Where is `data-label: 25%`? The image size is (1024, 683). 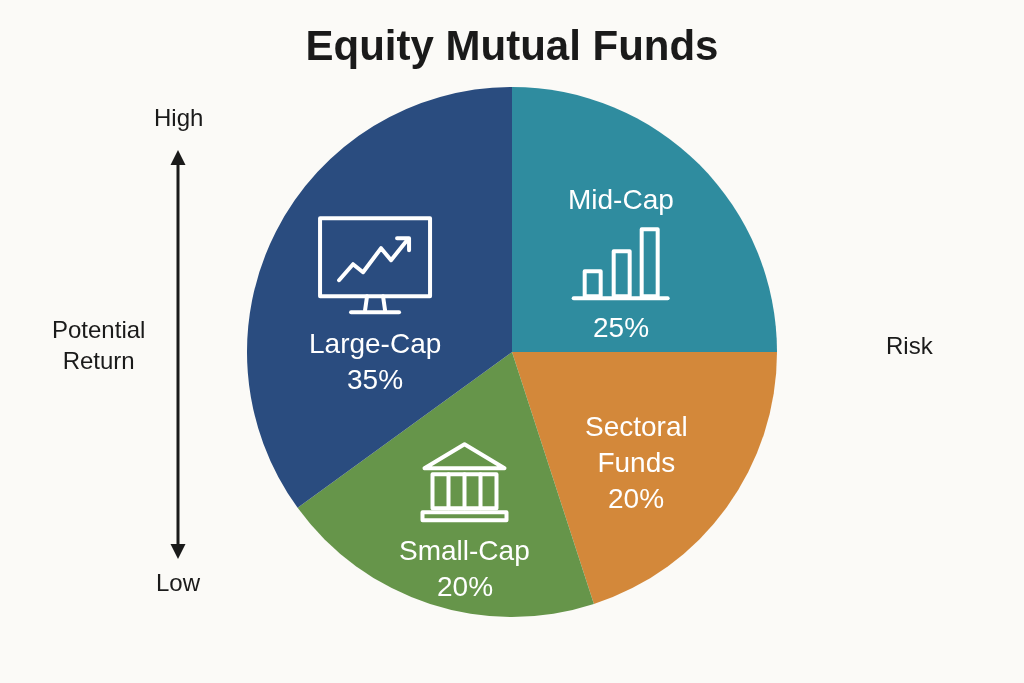 data-label: 25% is located at coordinates (621, 327).